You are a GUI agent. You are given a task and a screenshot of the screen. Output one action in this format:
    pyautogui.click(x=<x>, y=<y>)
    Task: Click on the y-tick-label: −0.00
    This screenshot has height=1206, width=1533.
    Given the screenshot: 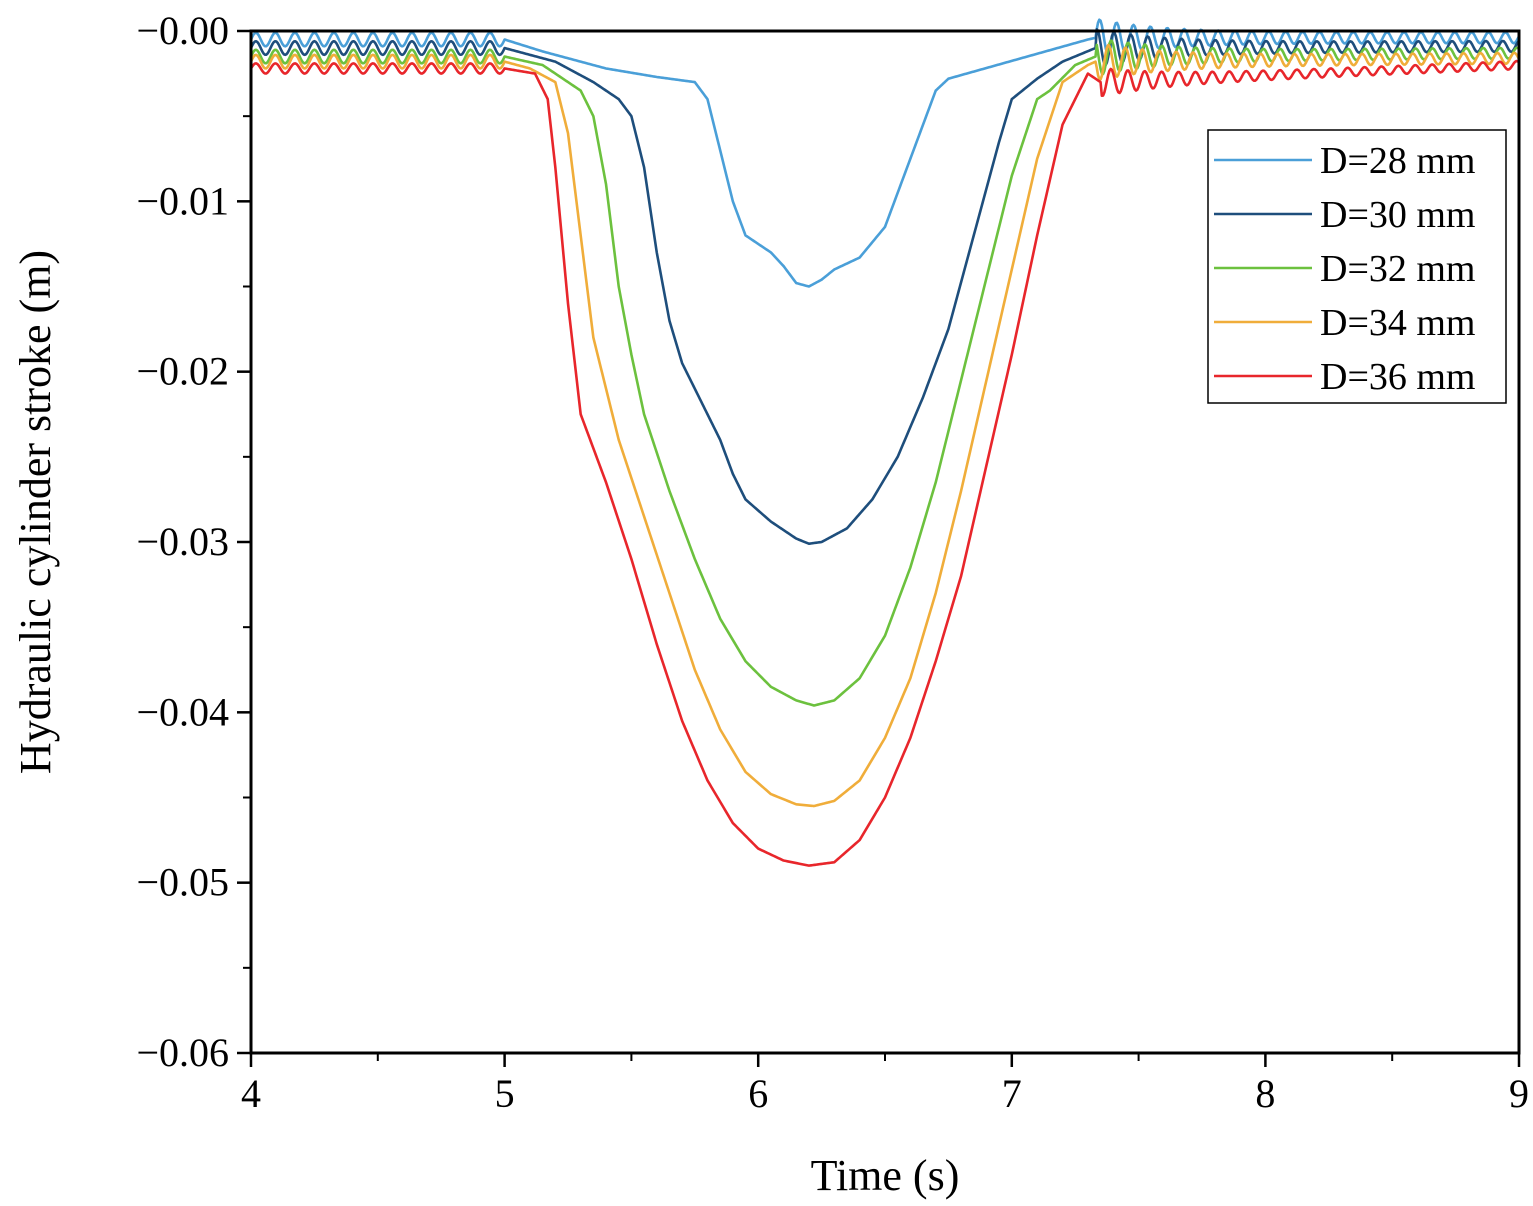 What is the action you would take?
    pyautogui.click(x=182, y=30)
    